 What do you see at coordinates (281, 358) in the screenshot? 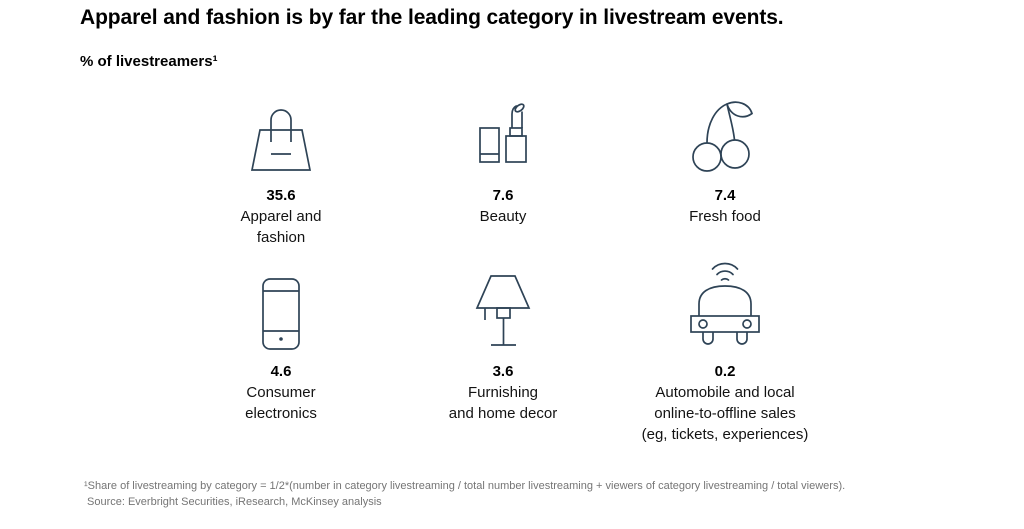
I see `category-cell-electronics: 4.6 Consumer electronics` at bounding box center [281, 358].